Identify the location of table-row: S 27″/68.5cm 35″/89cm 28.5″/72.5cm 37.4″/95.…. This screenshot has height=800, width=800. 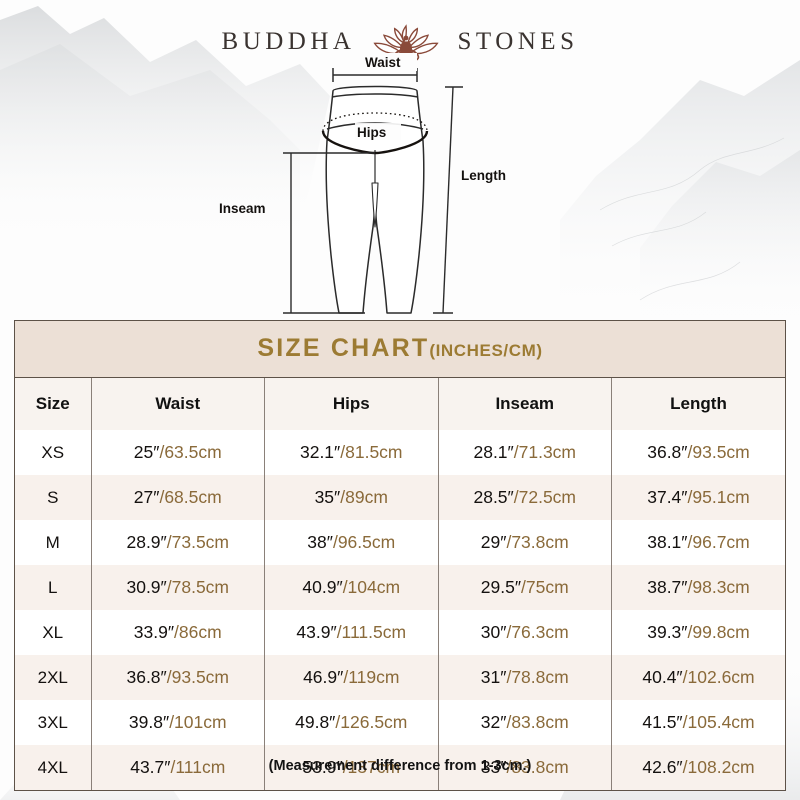
(400, 497).